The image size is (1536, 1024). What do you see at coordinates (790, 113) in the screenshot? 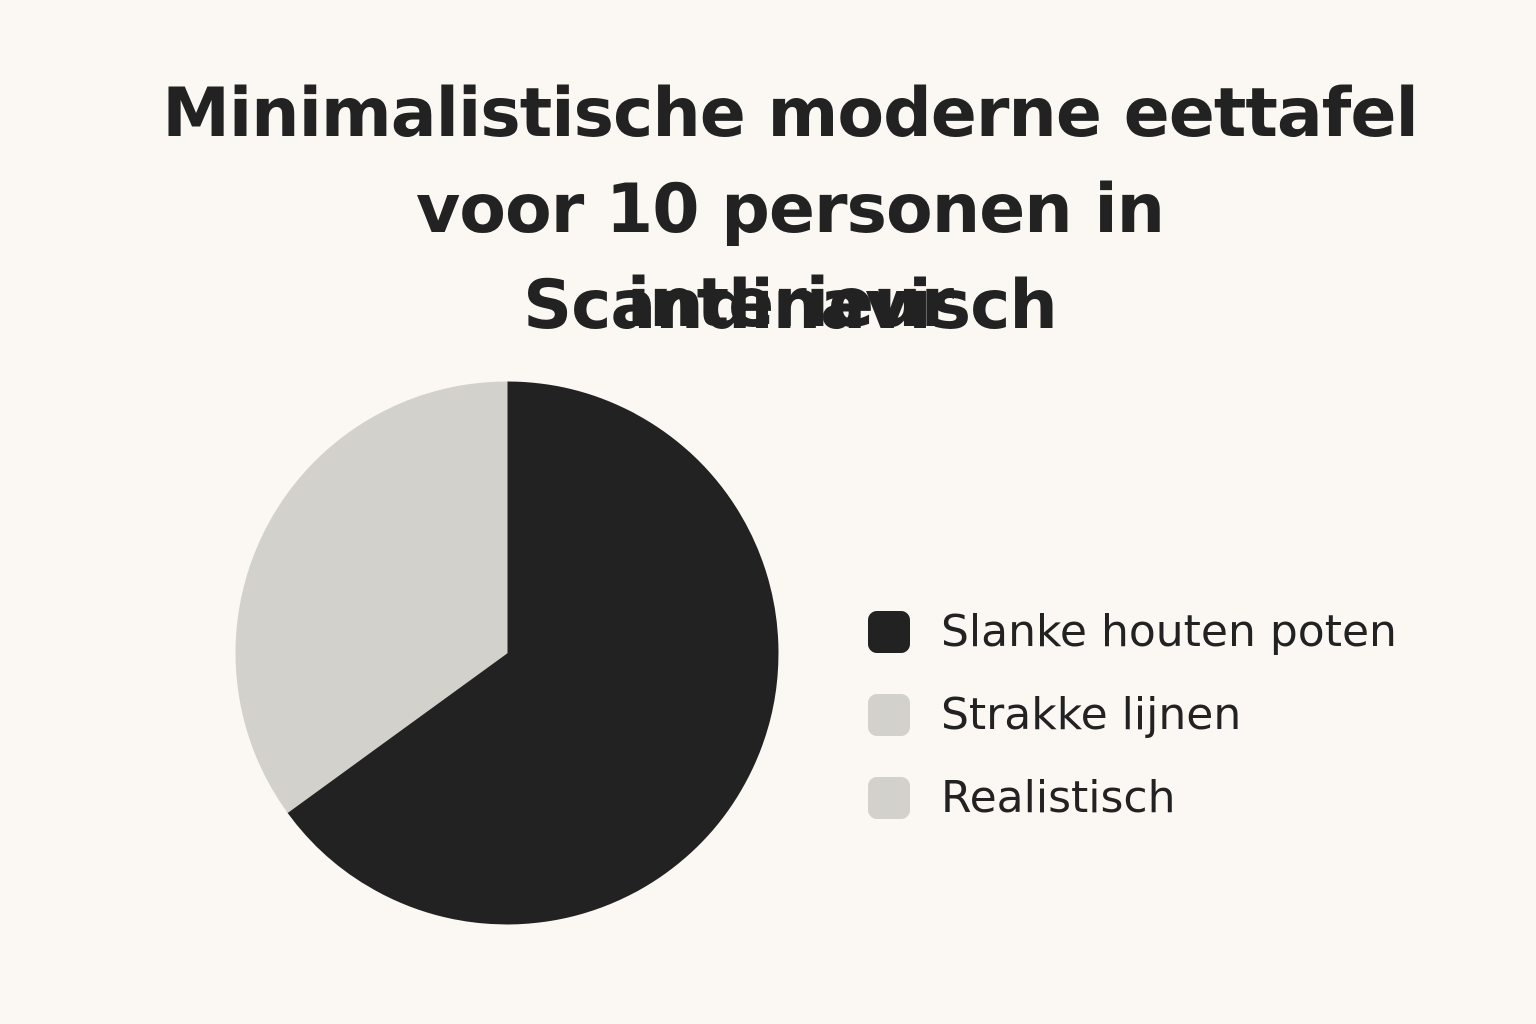
I see `chart-title-line-1: Minimalistische moderne eettafel` at bounding box center [790, 113].